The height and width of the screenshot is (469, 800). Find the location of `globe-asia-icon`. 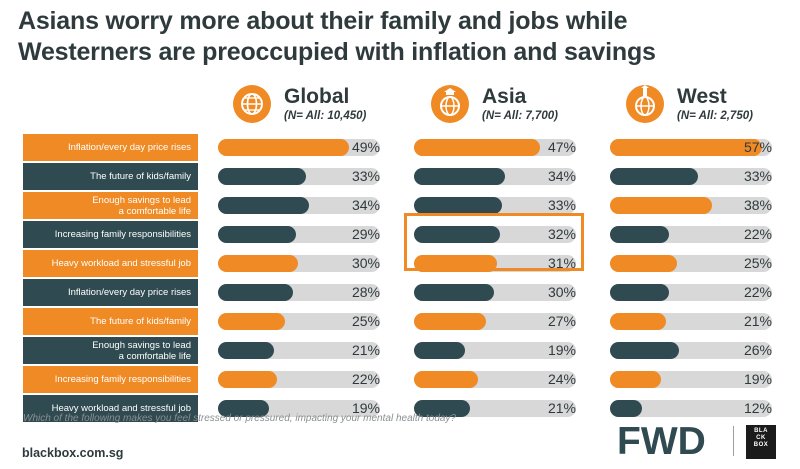

globe-asia-icon is located at coordinates (450, 104).